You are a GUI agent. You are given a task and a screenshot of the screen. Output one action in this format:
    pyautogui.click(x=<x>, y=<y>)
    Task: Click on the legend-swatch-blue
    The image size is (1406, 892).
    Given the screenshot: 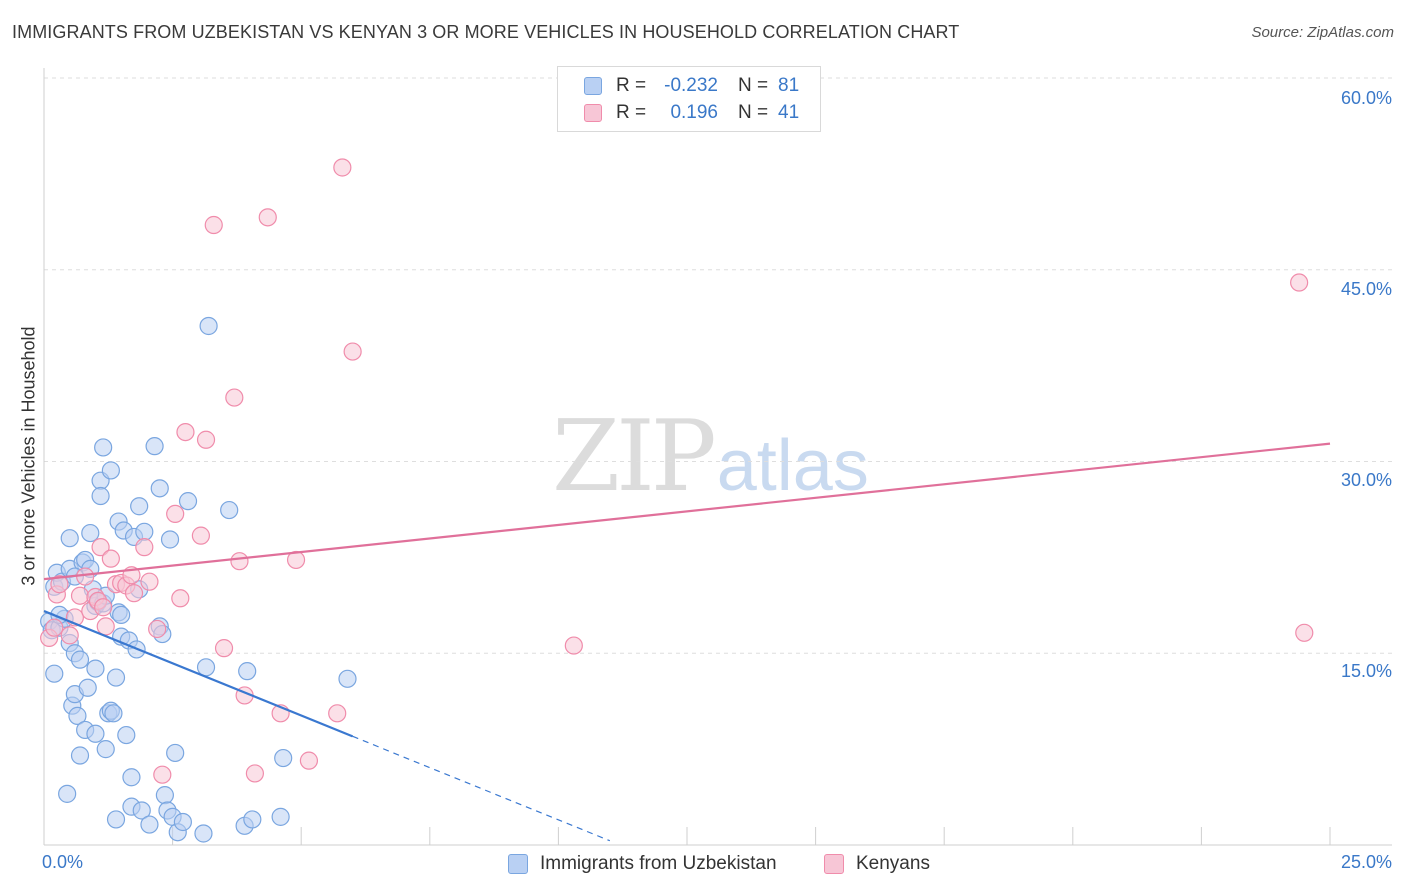 What is the action you would take?
    pyautogui.click(x=593, y=86)
    